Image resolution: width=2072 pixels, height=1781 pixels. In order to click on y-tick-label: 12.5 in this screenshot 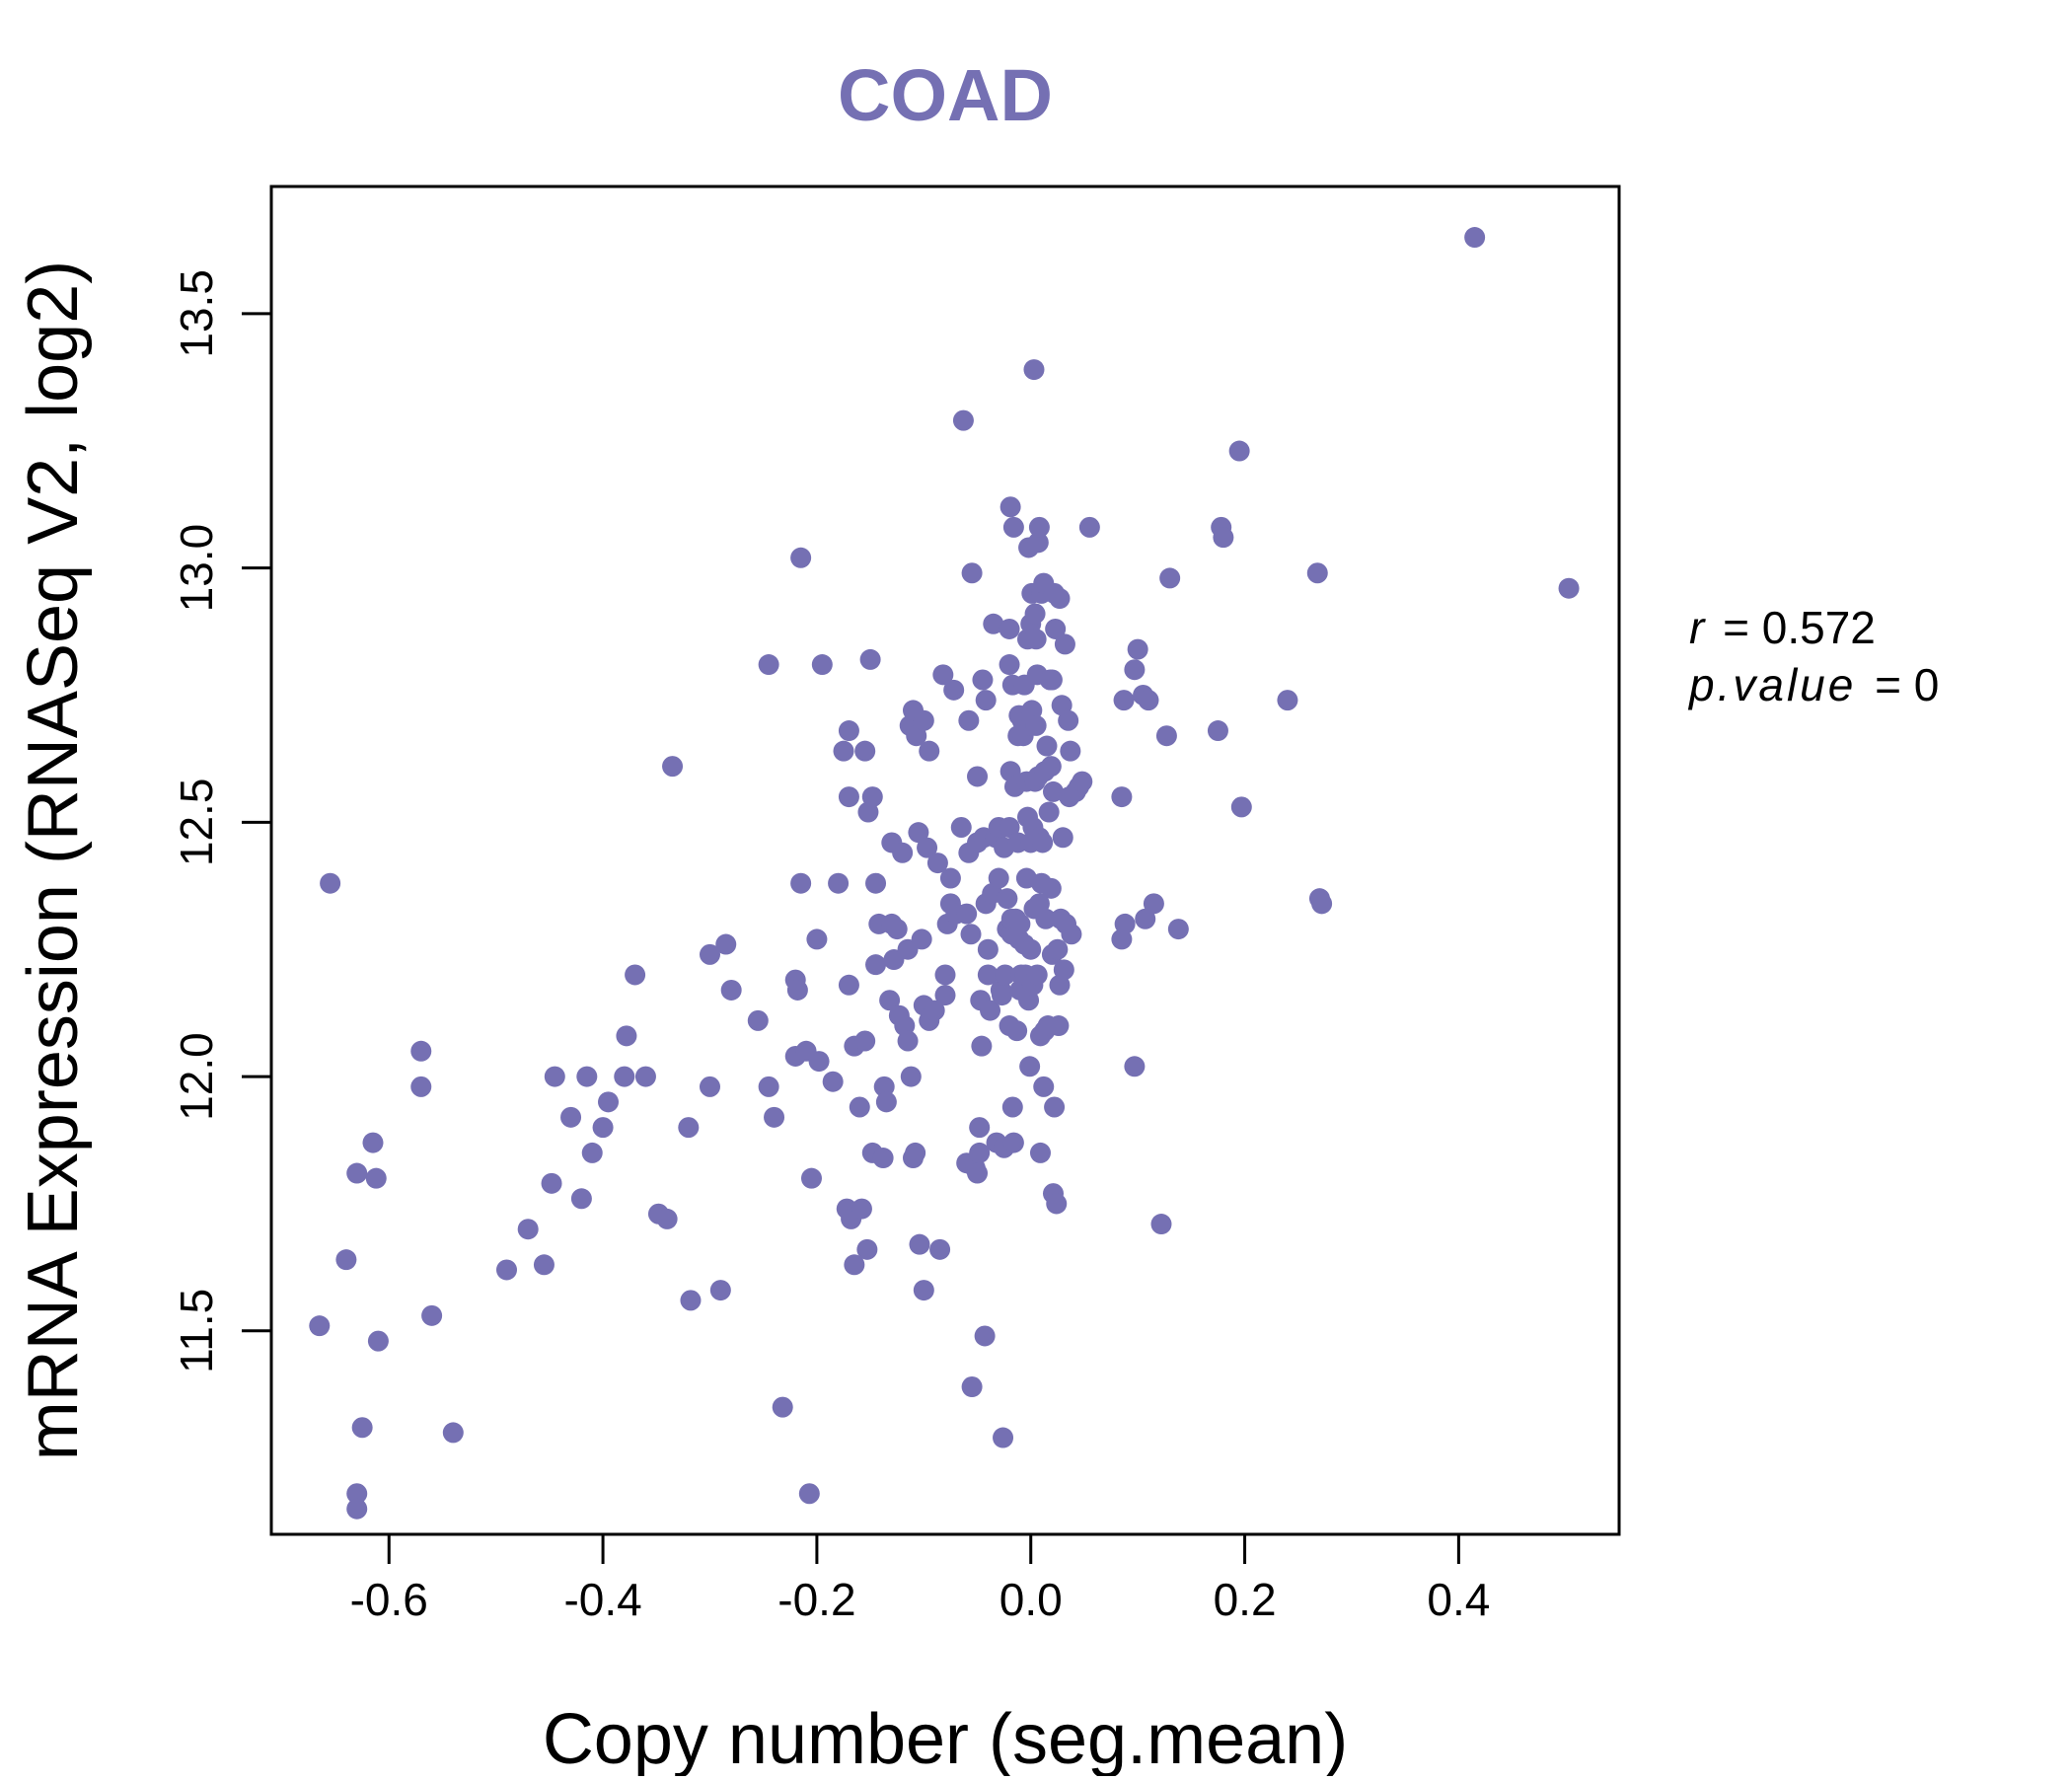, I will do `click(197, 823)`.